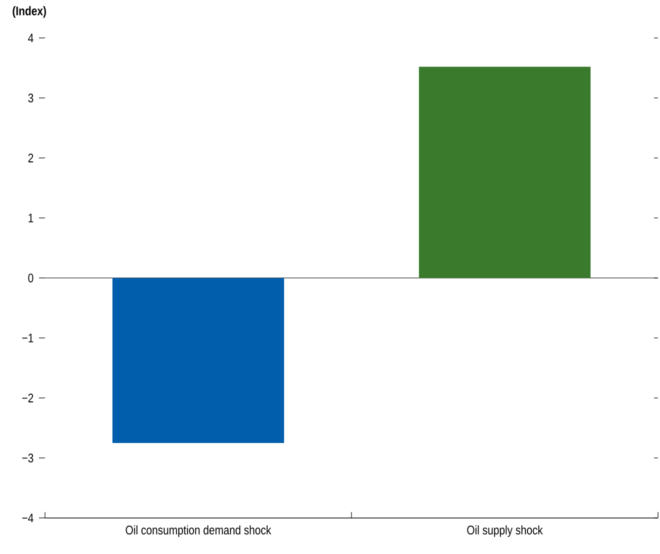  Describe the element at coordinates (31, 38) in the screenshot. I see `y-tick-label: 4` at that location.